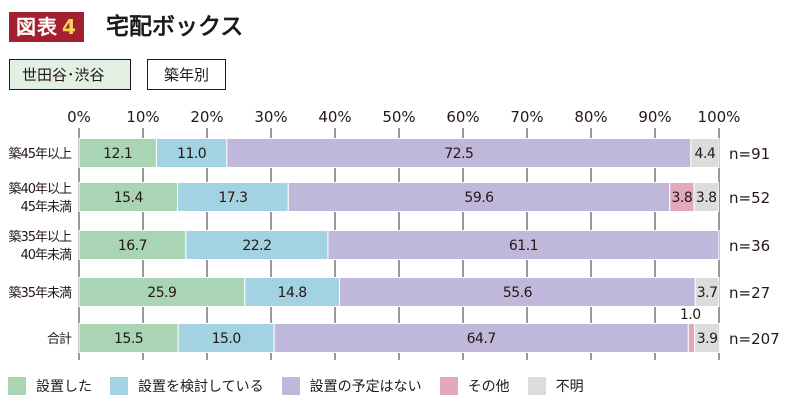 Image resolution: width=792 pixels, height=405 pixels. Describe the element at coordinates (40, 154) in the screenshot. I see `category-label: 築45年以上` at that location.